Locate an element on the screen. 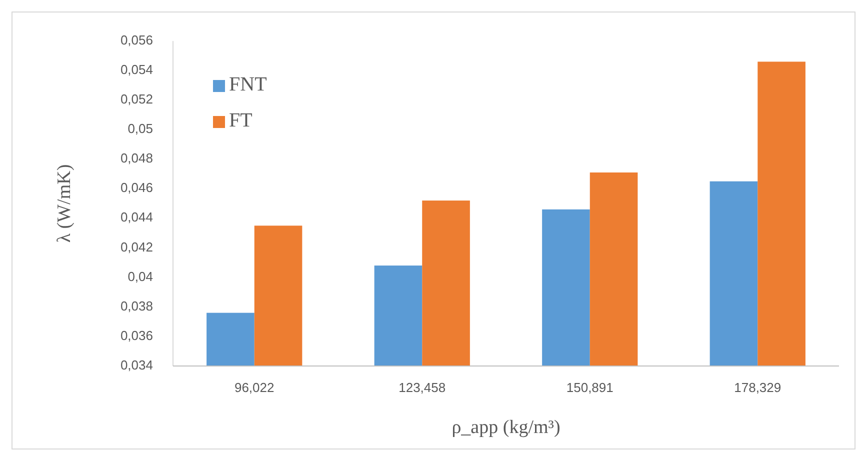 The image size is (867, 461). y-tick-label: 0,034 is located at coordinates (136, 364).